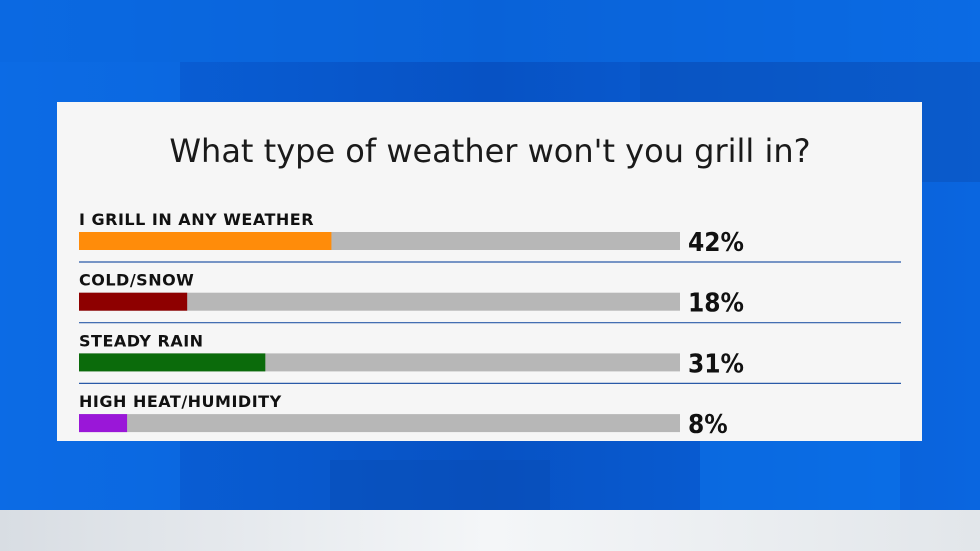 This screenshot has height=551, width=980. What do you see at coordinates (136, 280) in the screenshot?
I see `category-label: COLD/SNOW` at bounding box center [136, 280].